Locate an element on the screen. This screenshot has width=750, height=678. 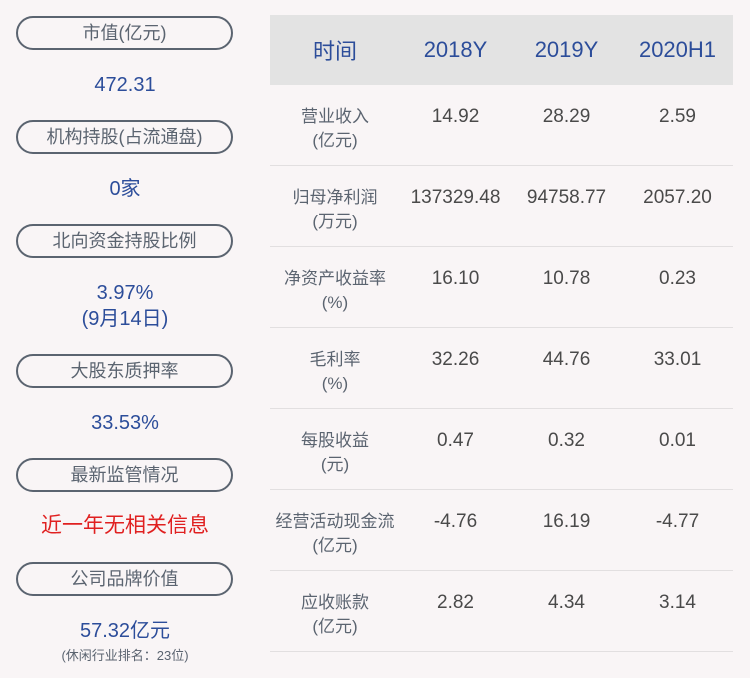
northbound-ratio-date: (9月14日) is located at coordinates (125, 319).